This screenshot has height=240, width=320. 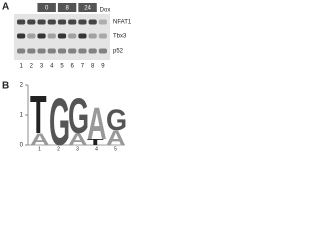 I want to click on panel-label: A, so click(x=5, y=7).